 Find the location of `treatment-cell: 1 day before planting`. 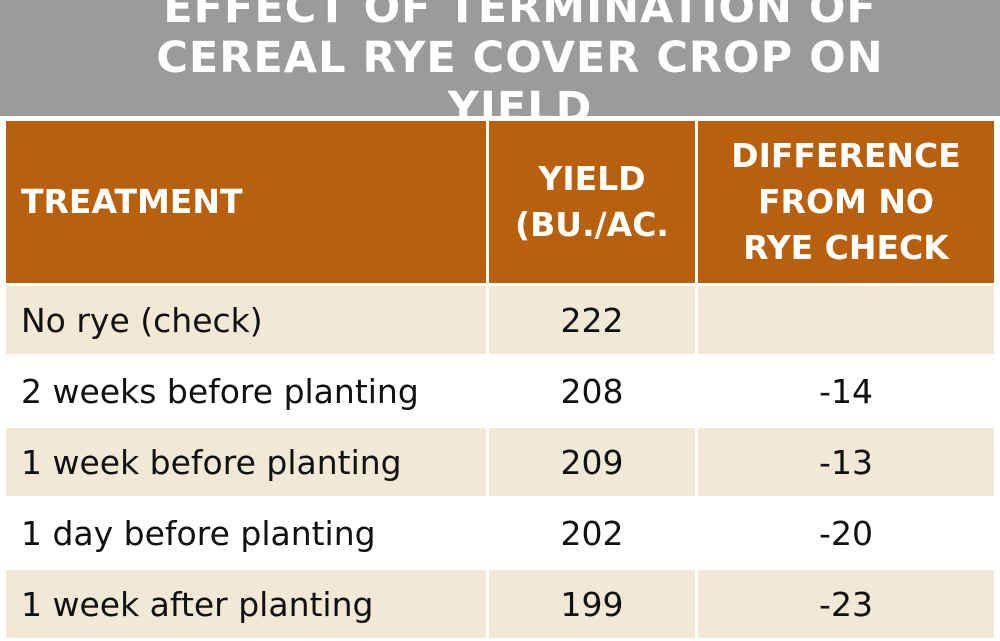

treatment-cell: 1 day before planting is located at coordinates (246, 534).